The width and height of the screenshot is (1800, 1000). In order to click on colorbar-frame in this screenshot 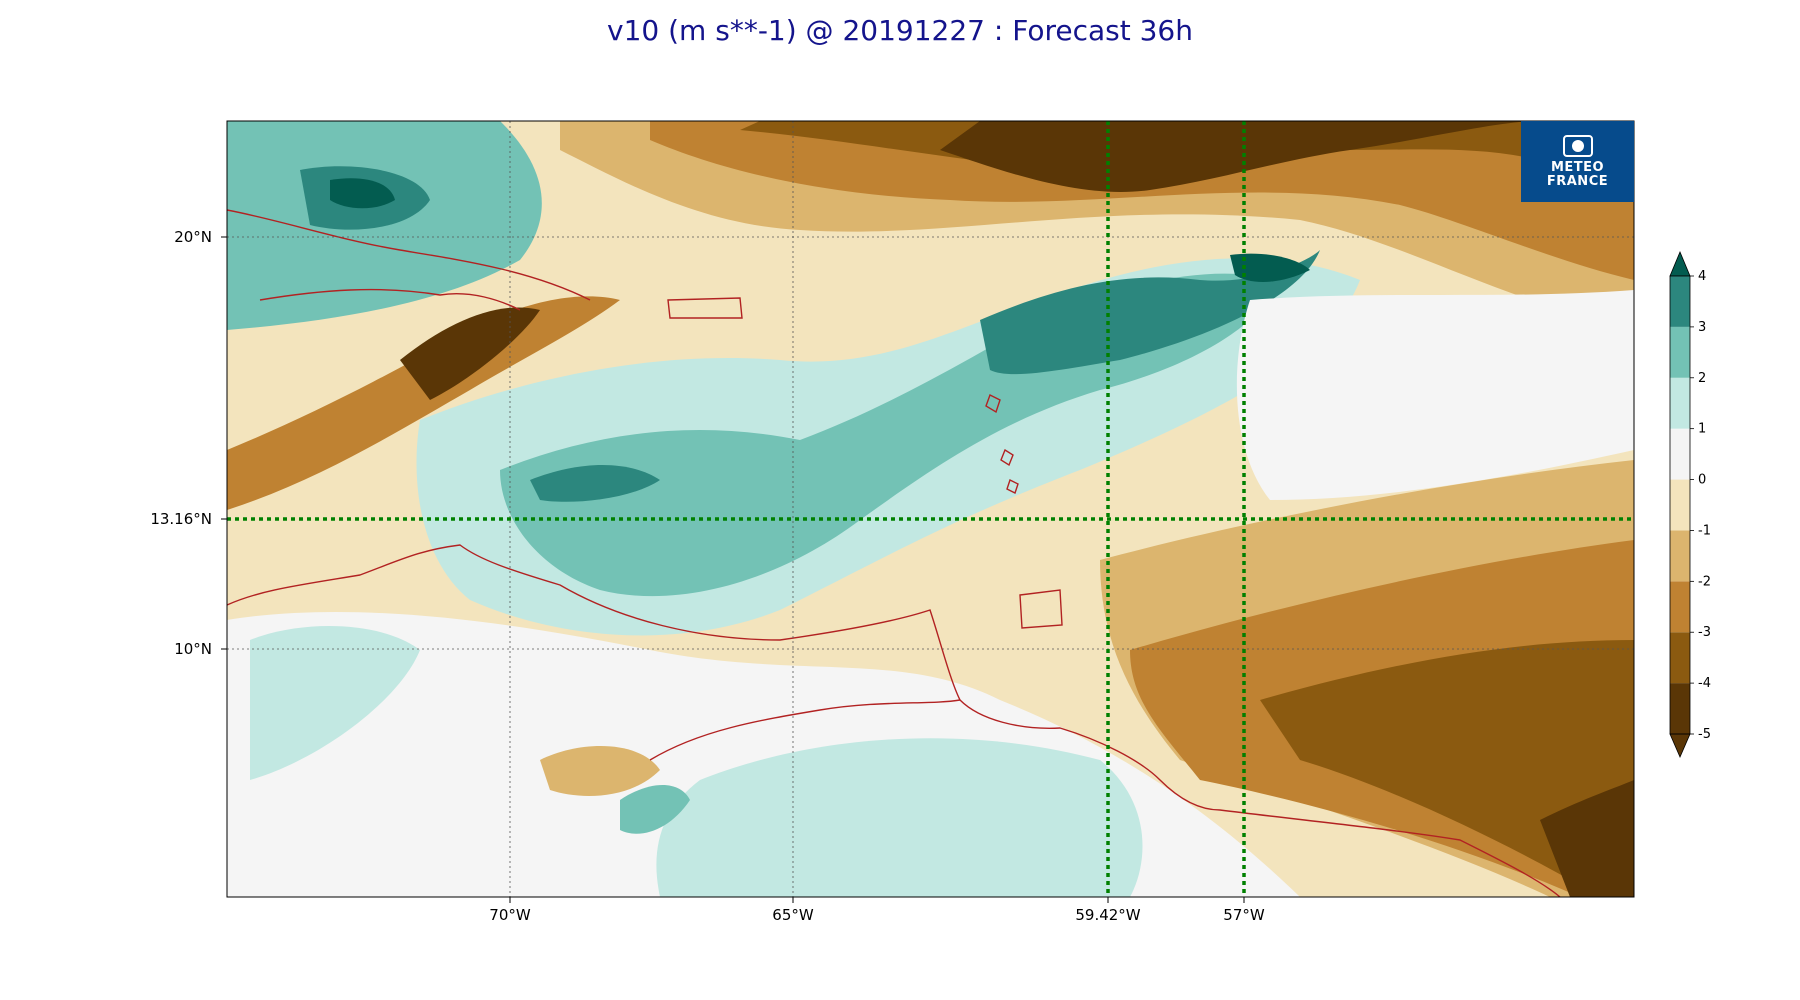, I will do `click(1680, 505)`.